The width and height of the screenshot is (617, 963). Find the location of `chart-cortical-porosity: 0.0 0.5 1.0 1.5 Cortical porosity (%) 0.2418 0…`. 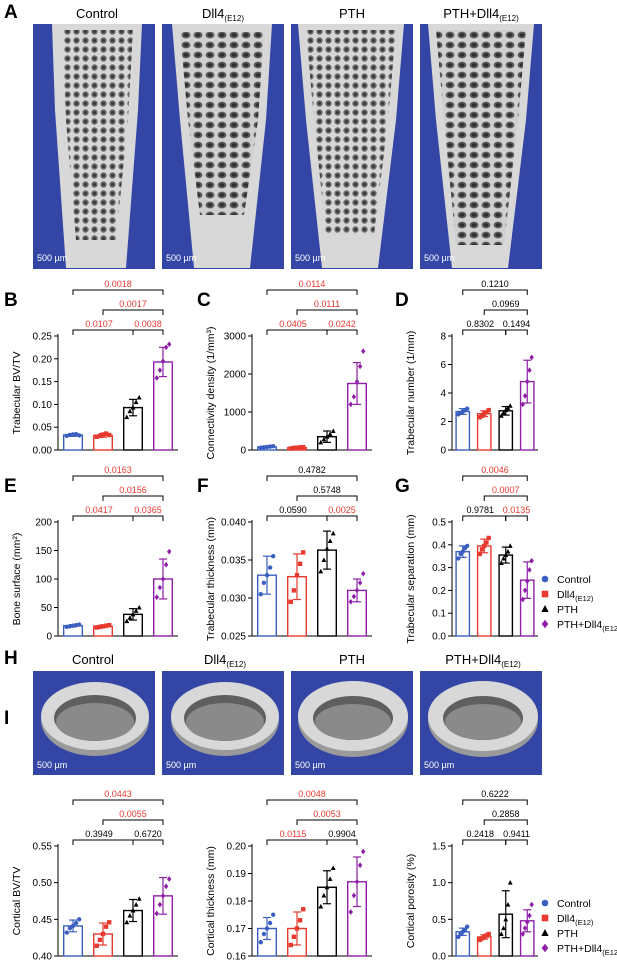

chart-cortical-porosity: 0.0 0.5 1.0 1.5 Cortical porosity (%) 0.2418 0… is located at coordinates (471, 876).